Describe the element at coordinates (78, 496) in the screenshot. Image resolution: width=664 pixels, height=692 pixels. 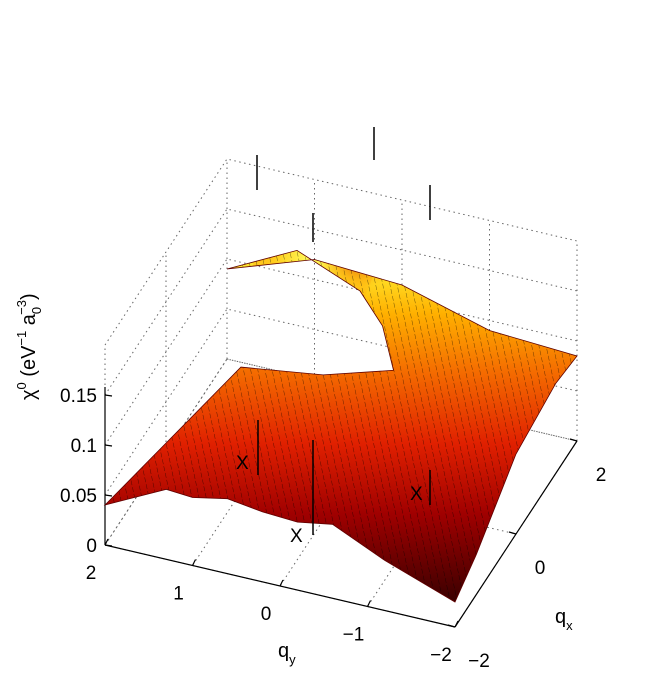
I see `z-tick-label-1: 0.05` at that location.